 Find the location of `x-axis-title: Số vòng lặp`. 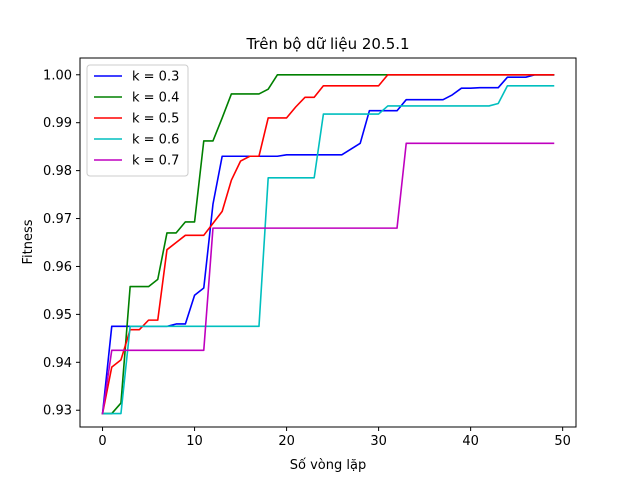

x-axis-title: Số vòng lặp is located at coordinates (328, 465).